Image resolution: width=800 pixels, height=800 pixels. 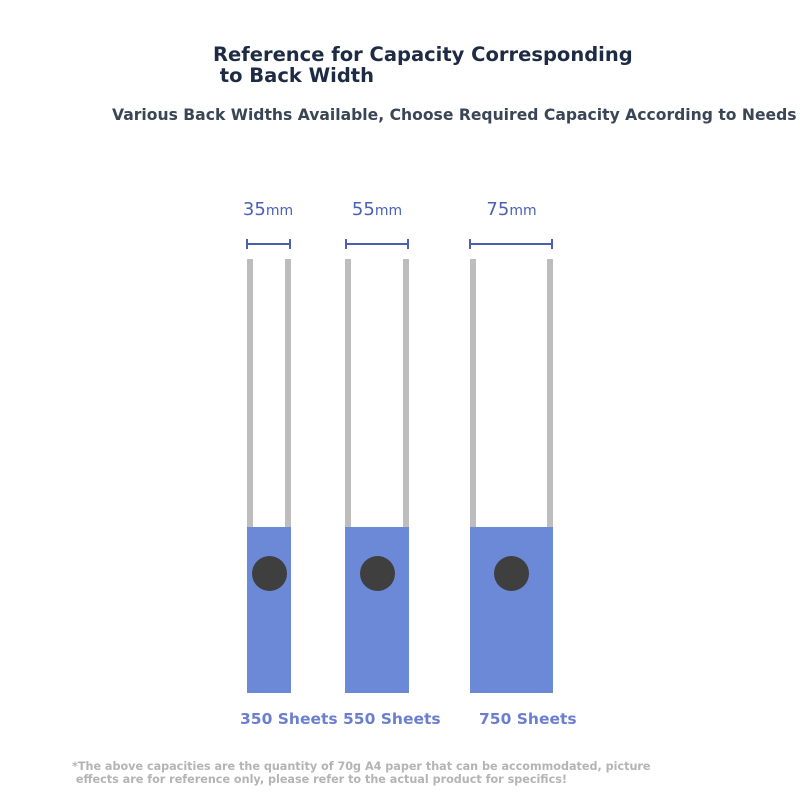 What do you see at coordinates (528, 719) in the screenshot?
I see `capacity-label: 750 Sheets` at bounding box center [528, 719].